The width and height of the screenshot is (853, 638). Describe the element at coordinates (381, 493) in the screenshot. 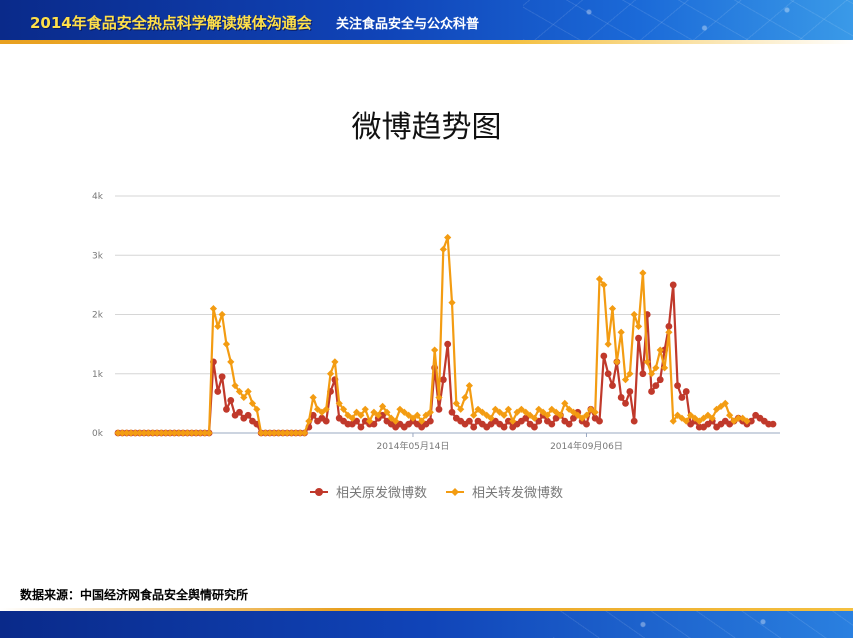

I see `legend-label-1: 相关原发微博数` at that location.